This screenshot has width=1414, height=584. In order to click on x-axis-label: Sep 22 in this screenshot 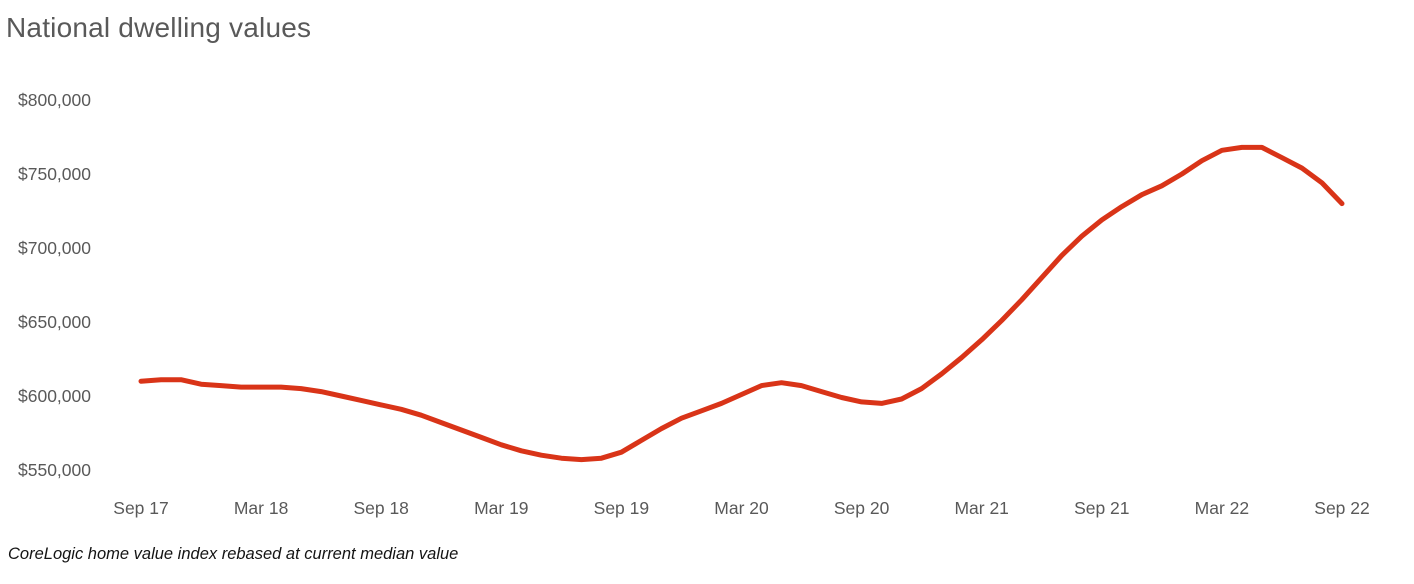, I will do `click(1342, 508)`.